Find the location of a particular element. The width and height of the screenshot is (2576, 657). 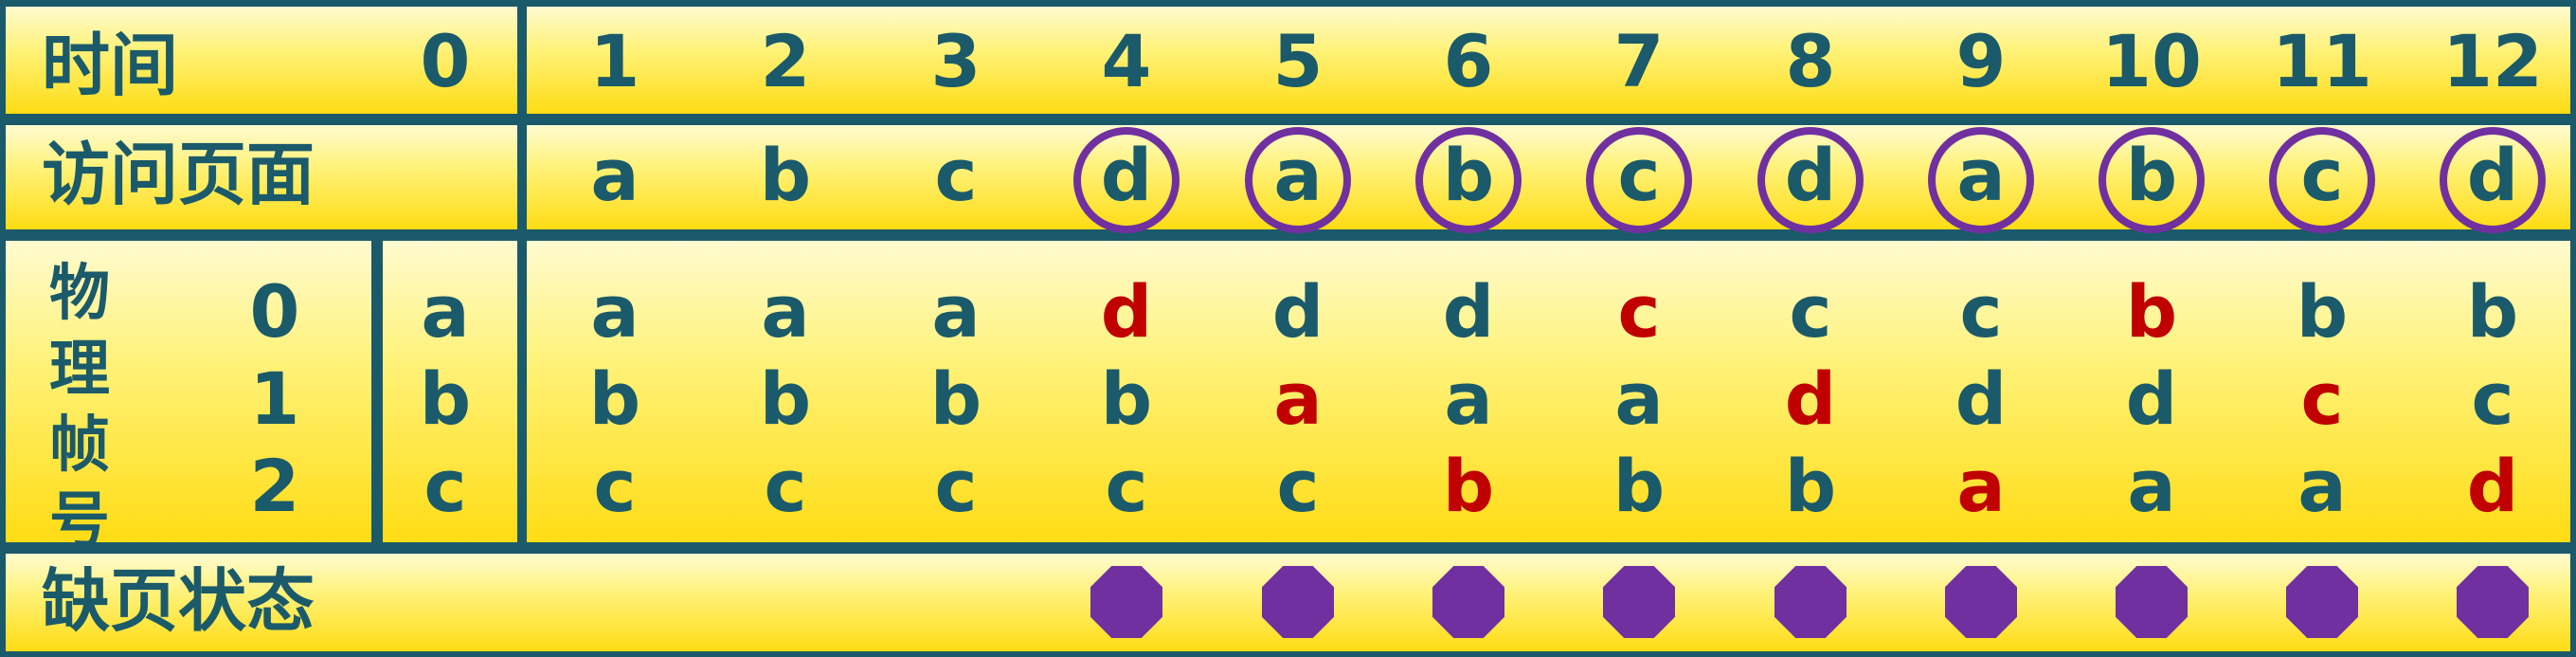

frame-label-char: 帧 is located at coordinates (79, 446).